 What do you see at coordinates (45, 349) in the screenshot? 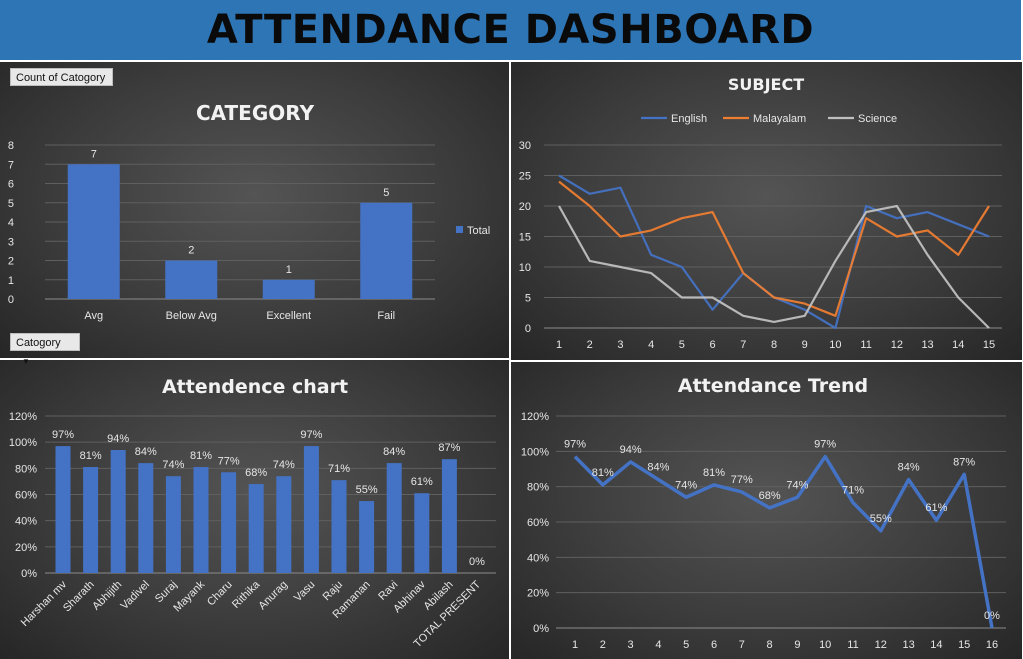
I see `category-filter-dropdown: Catogory ▼` at bounding box center [45, 349].